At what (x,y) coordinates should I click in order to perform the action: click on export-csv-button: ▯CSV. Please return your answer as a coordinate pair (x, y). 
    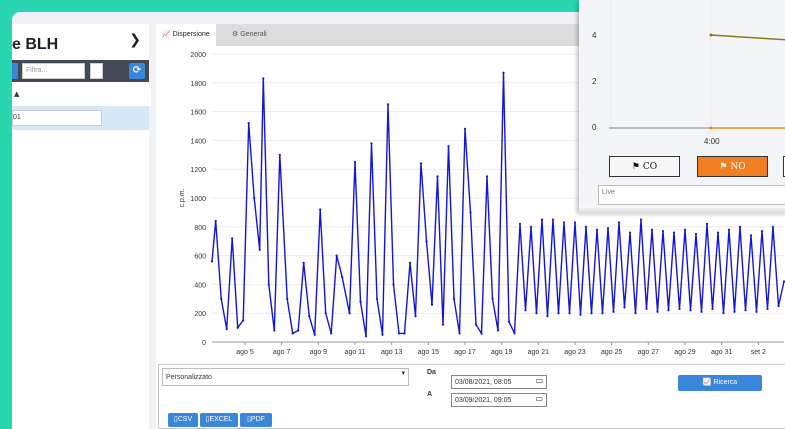
    Looking at the image, I should click on (183, 420).